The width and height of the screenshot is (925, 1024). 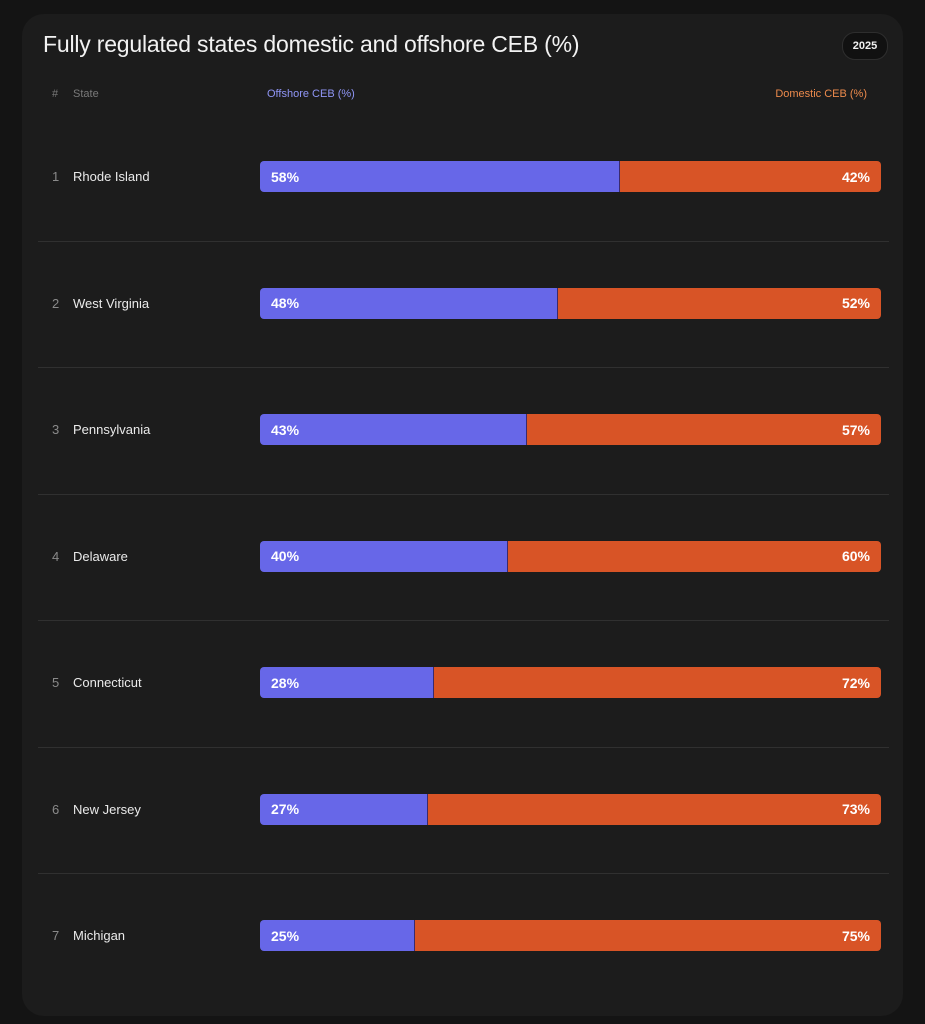 I want to click on offshore-value-label: 28%, so click(x=285, y=682).